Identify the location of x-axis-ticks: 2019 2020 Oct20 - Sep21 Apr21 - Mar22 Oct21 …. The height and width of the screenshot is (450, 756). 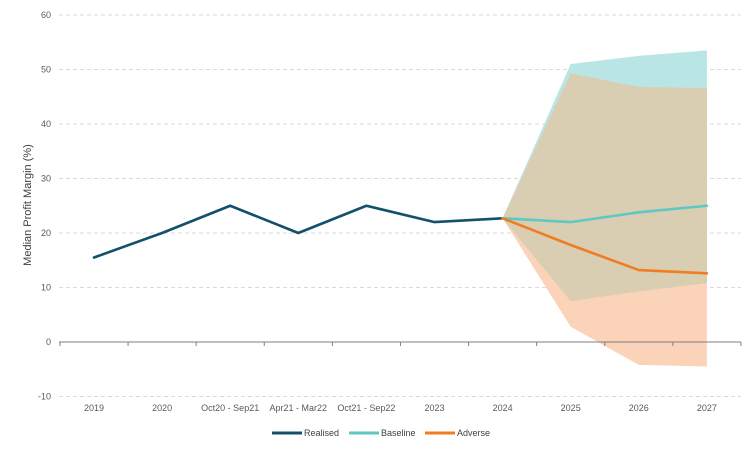
(400, 408).